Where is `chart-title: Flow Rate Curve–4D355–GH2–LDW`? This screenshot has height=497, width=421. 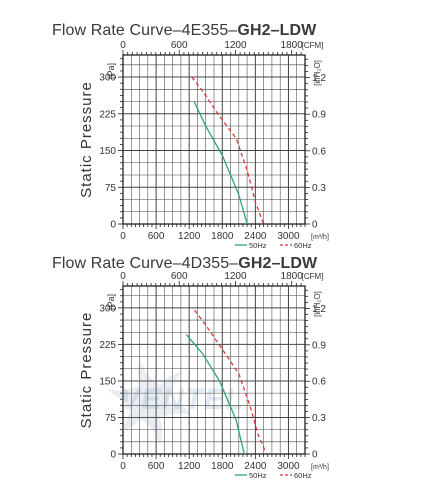
chart-title: Flow Rate Curve–4D355–GH2–LDW is located at coordinates (184, 264).